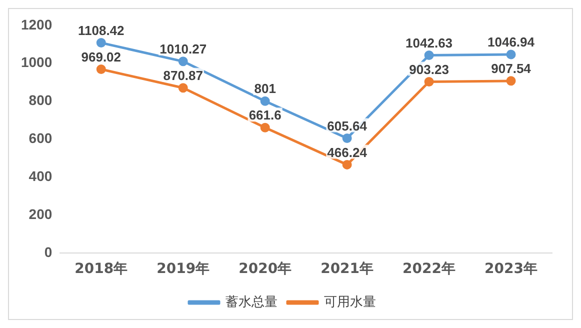 The image size is (581, 328). I want to click on x-tick-label: 2022年, so click(429, 269).